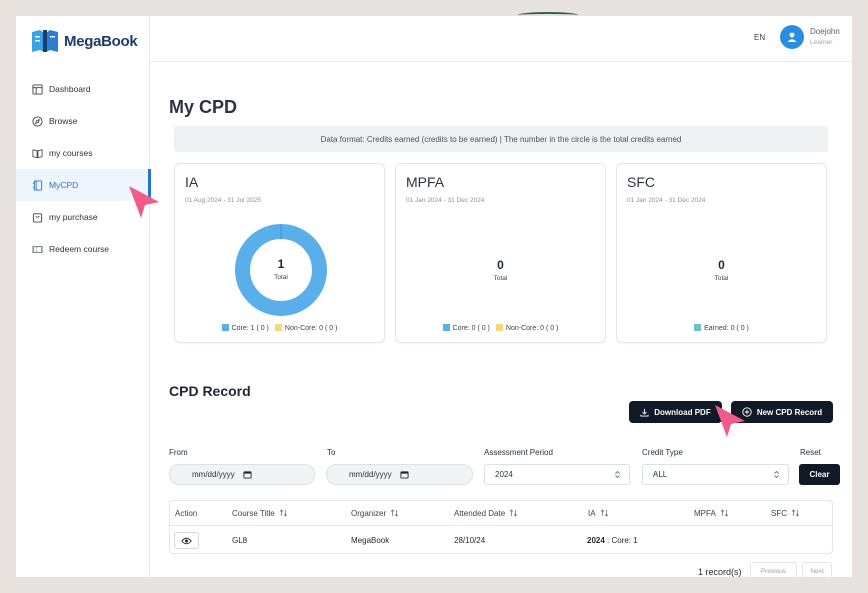 The width and height of the screenshot is (868, 593). I want to click on layout-icon, so click(37, 89).